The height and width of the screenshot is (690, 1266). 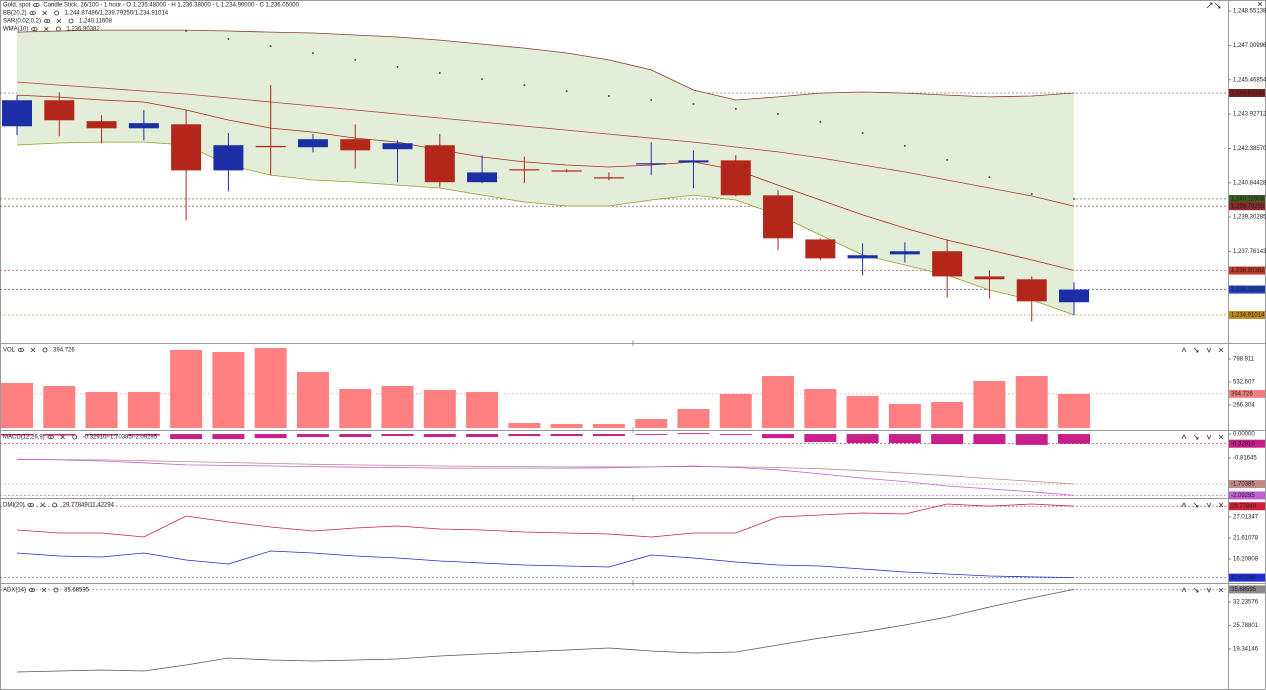 What do you see at coordinates (1249, 183) in the screenshot?
I see `y-tick-label: 1,240.84428` at bounding box center [1249, 183].